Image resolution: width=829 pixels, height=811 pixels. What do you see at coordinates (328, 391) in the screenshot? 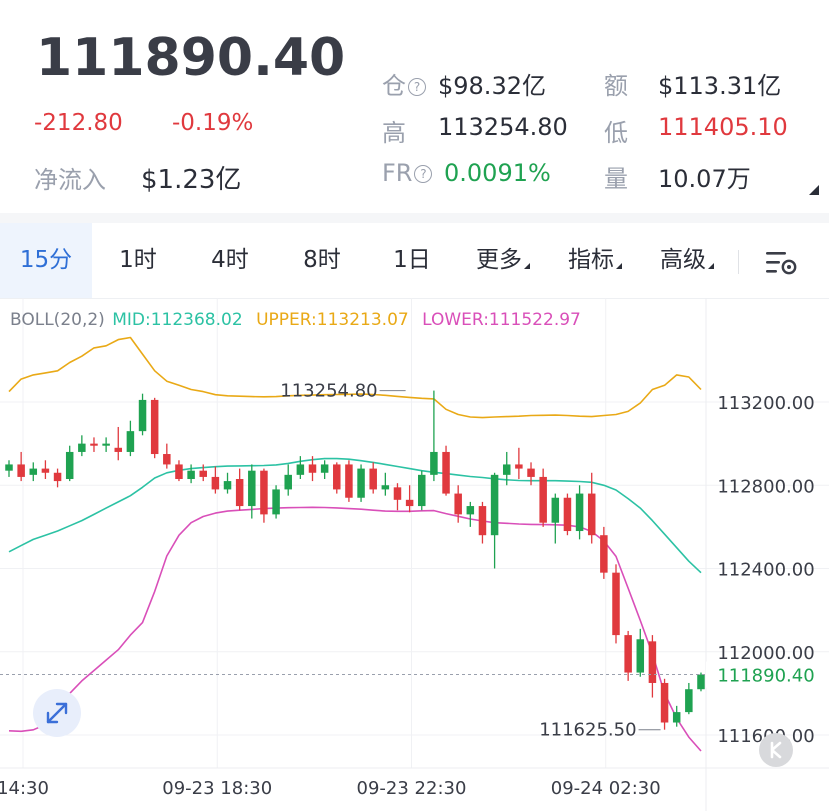
I see `high-annotation-label: 113254.80` at bounding box center [328, 391].